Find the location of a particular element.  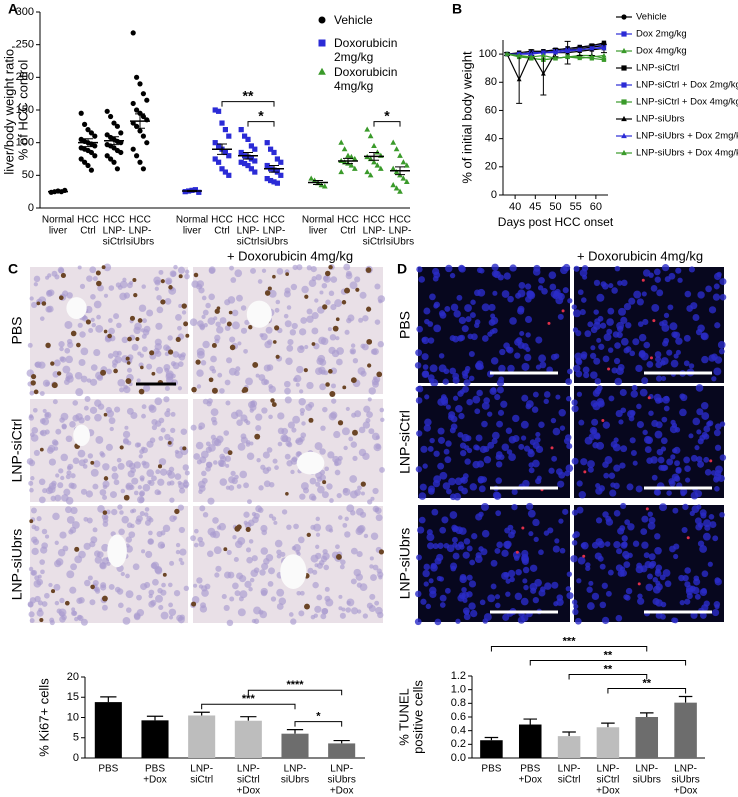

x-tick-label: +Dox is located at coordinates (608, 791).